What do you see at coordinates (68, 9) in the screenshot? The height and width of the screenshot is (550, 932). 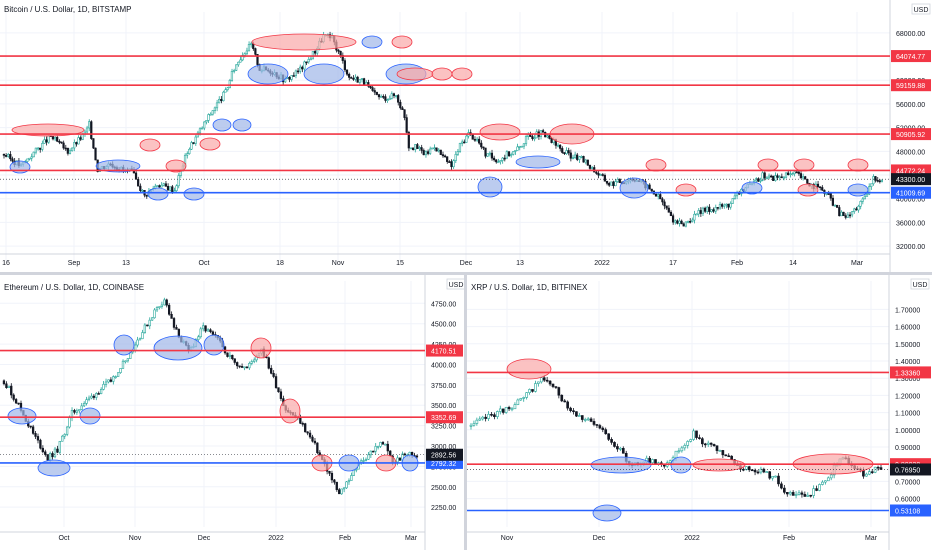 I see `btc-title: Bitcoin / U.S. Dollar, 1D, BITSTAMP` at bounding box center [68, 9].